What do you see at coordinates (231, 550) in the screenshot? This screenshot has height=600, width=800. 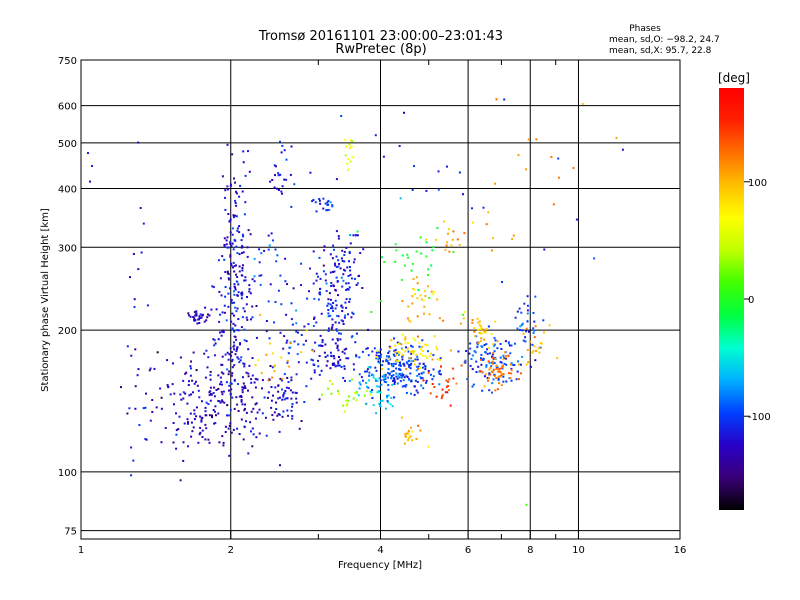 I see `x-tick-label: 2` at bounding box center [231, 550].